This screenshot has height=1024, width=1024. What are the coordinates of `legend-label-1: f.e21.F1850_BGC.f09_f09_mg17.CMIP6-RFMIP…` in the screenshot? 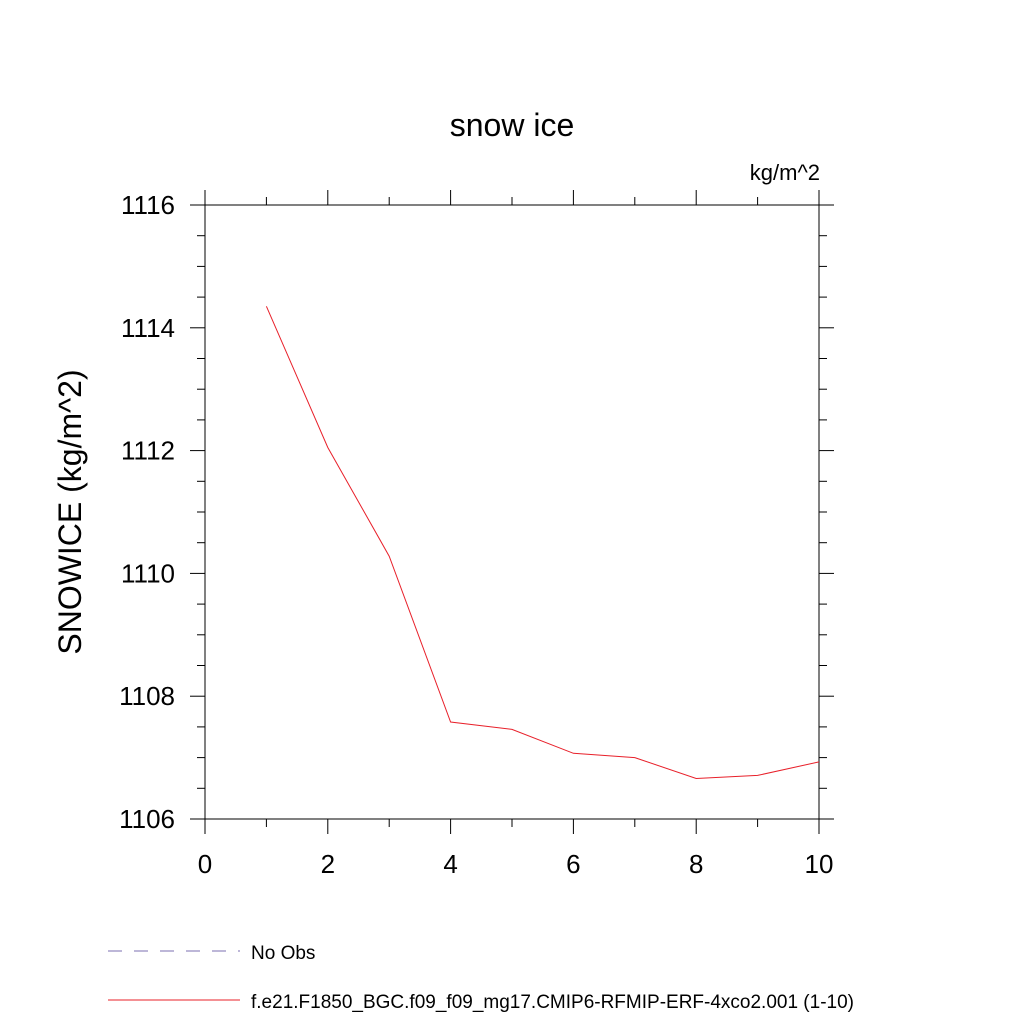 It's located at (552, 1002).